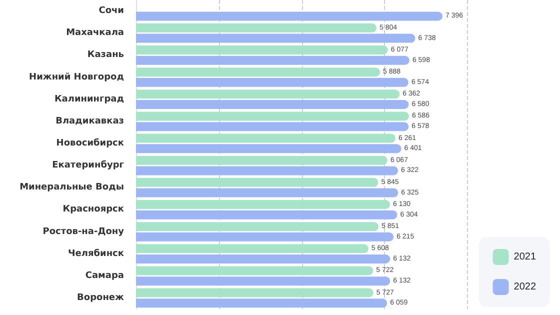  I want to click on y-tick-label: Минеральные Воды, so click(72, 187).